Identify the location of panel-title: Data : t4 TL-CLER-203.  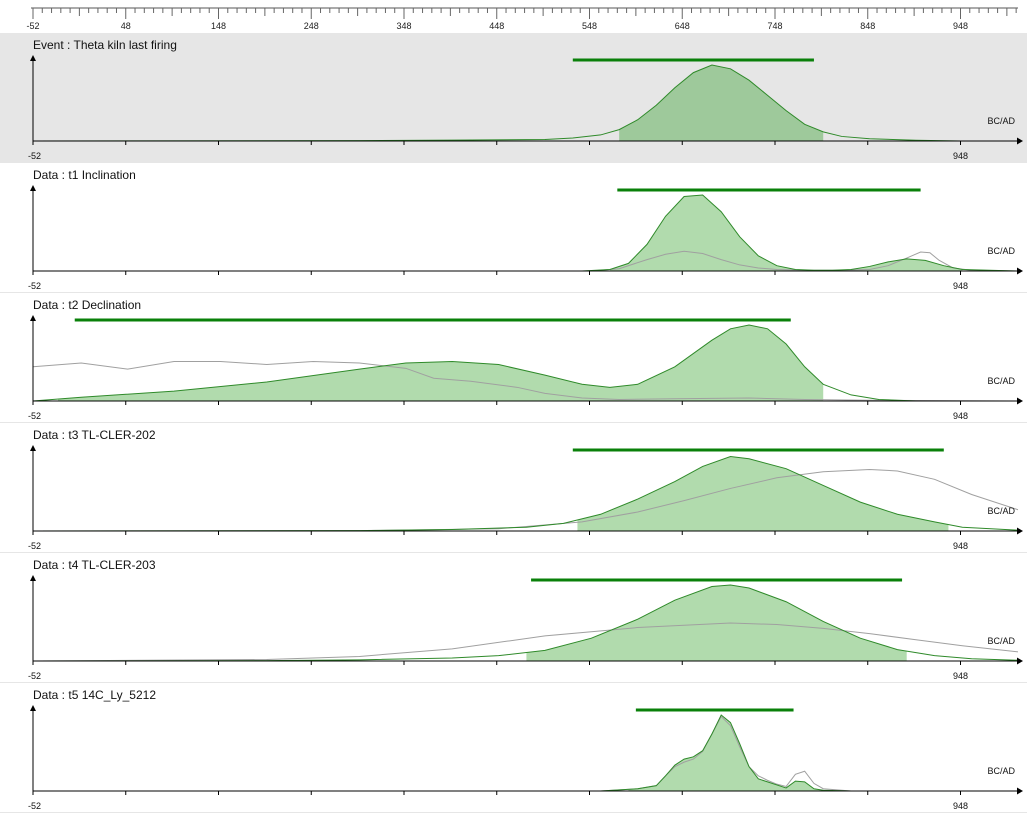
(94, 565).